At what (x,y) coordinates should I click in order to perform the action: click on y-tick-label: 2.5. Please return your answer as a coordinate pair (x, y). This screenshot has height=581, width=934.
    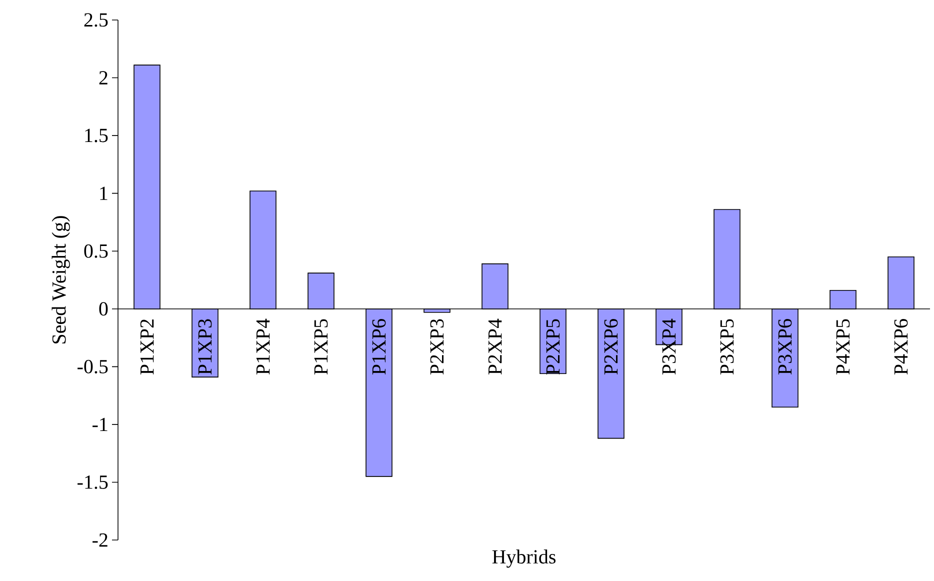
    Looking at the image, I should click on (96, 20).